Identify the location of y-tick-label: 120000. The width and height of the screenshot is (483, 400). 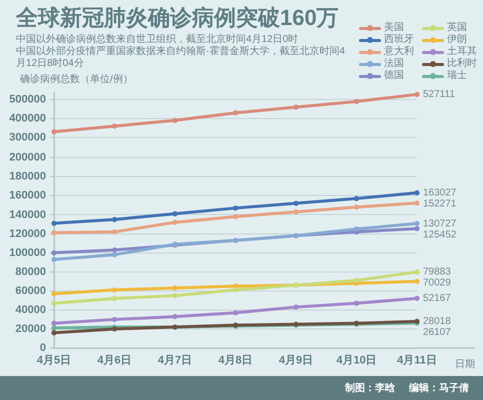
(27, 234).